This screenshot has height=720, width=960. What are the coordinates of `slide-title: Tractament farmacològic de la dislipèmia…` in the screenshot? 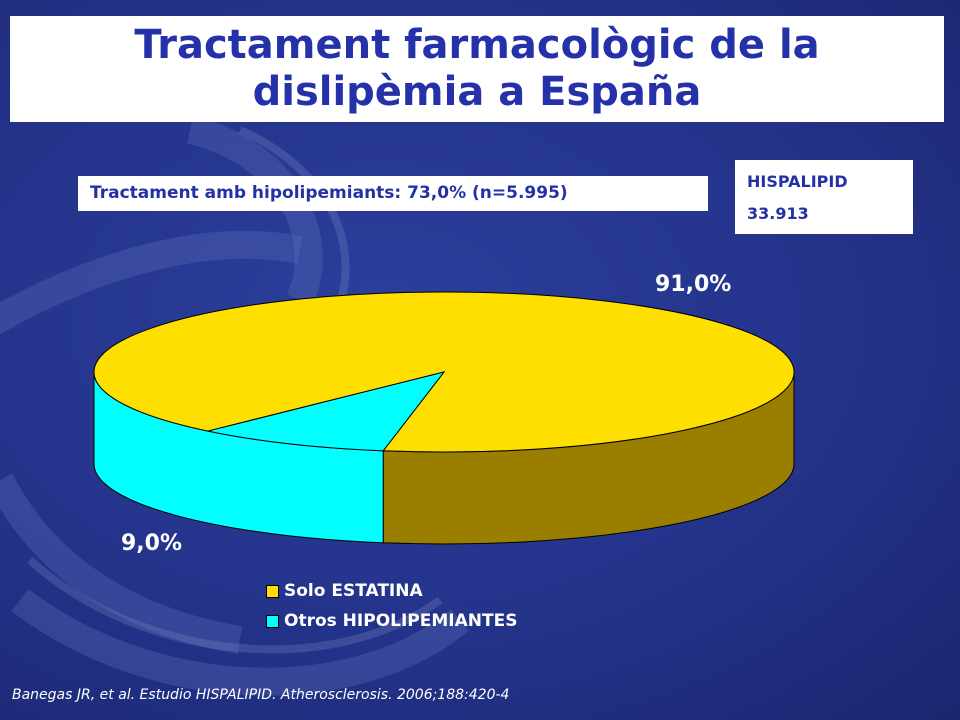 It's located at (477, 69).